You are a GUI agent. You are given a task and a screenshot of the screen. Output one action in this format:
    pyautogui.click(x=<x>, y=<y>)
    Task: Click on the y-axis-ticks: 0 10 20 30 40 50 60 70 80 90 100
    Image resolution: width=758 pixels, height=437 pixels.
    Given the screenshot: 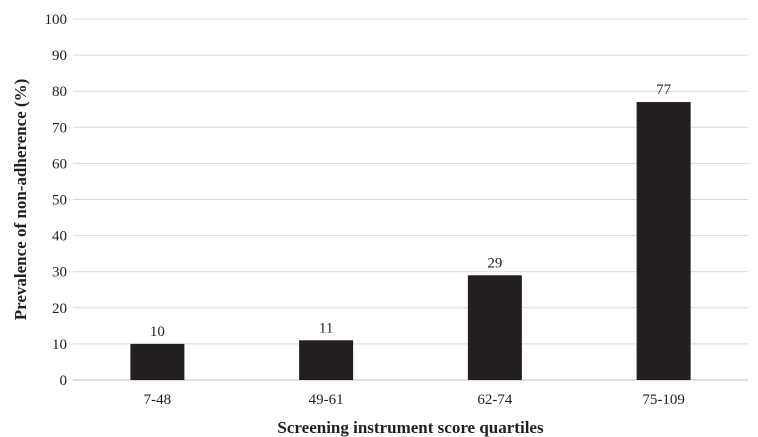 What is the action you would take?
    pyautogui.click(x=56, y=200)
    